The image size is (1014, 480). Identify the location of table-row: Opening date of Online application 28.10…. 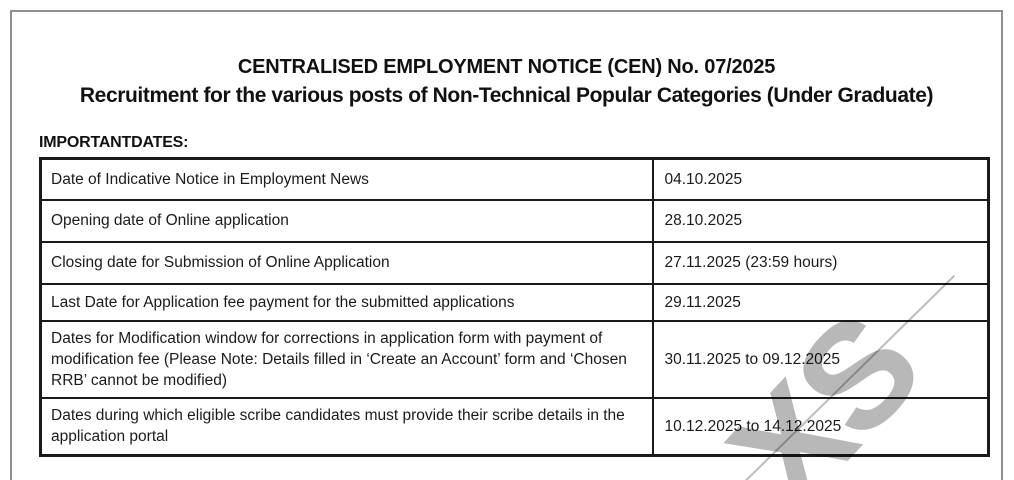
(514, 220).